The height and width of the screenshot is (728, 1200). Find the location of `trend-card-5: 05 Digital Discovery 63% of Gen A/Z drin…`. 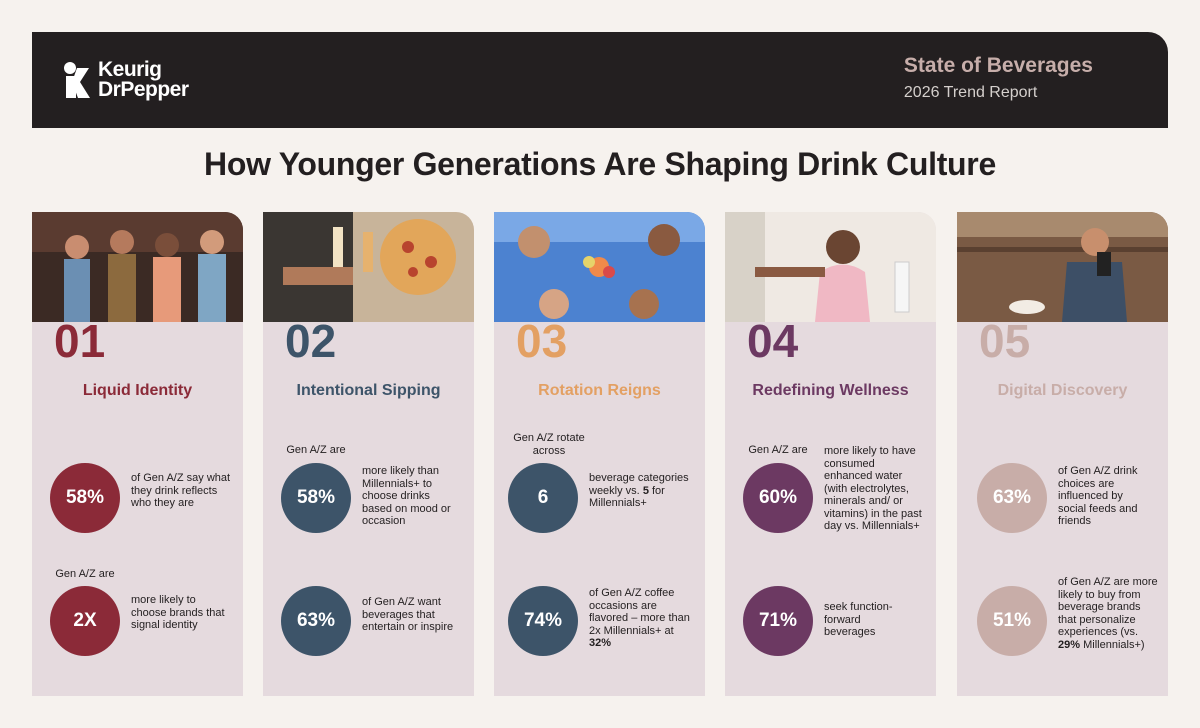

trend-card-5: 05 Digital Discovery 63% of Gen A/Z drin… is located at coordinates (1062, 454).